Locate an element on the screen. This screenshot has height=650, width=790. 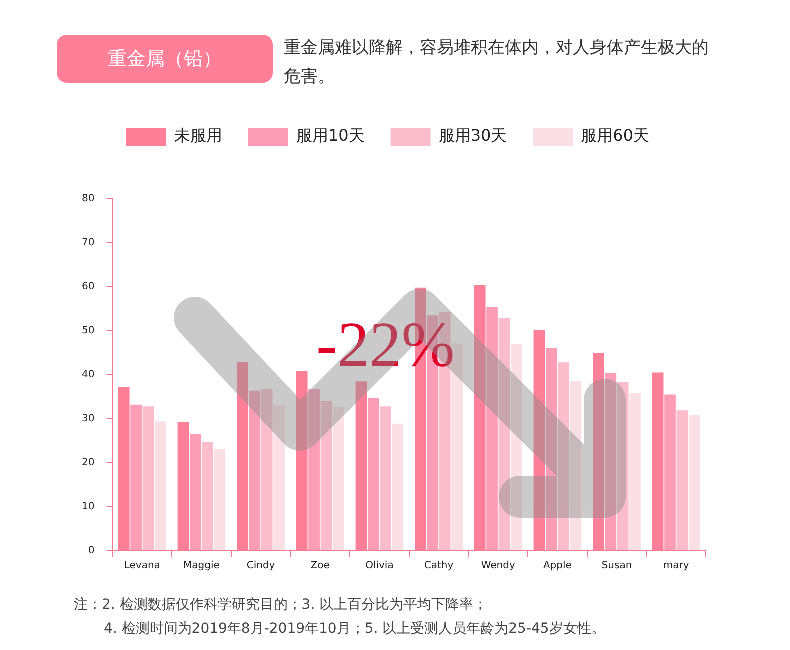
x-tick-label: Olivia is located at coordinates (380, 566).